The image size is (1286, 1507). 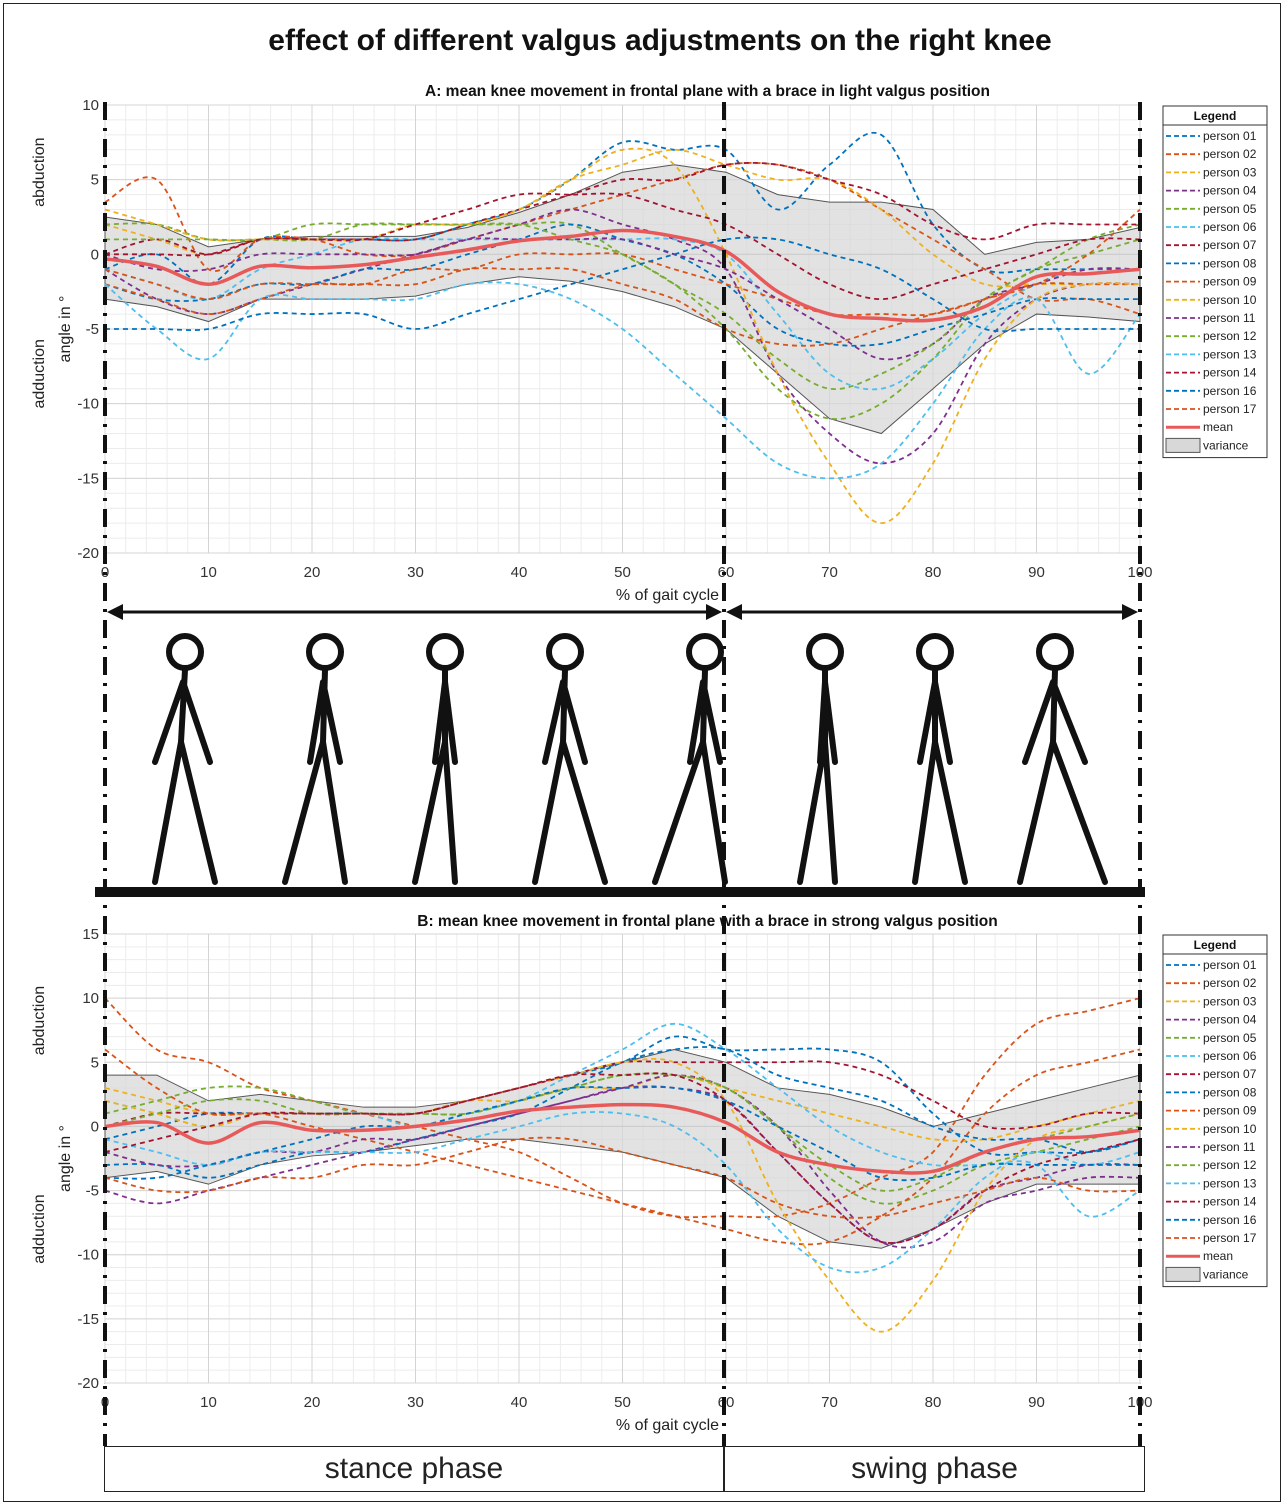 I want to click on variance-band, so click(x=622, y=299).